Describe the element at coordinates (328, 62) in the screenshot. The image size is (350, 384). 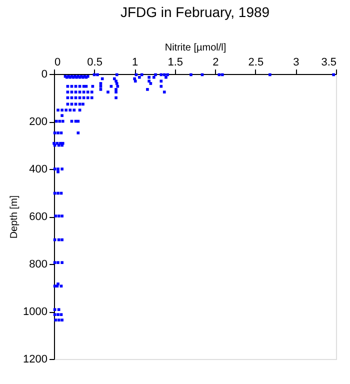
I see `x-tick-label: 3.5` at that location.